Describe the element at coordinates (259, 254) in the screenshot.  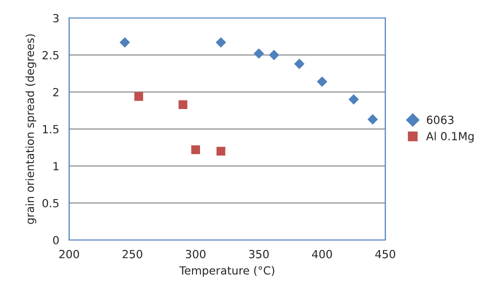
I see `x-tick-label: 350` at that location.